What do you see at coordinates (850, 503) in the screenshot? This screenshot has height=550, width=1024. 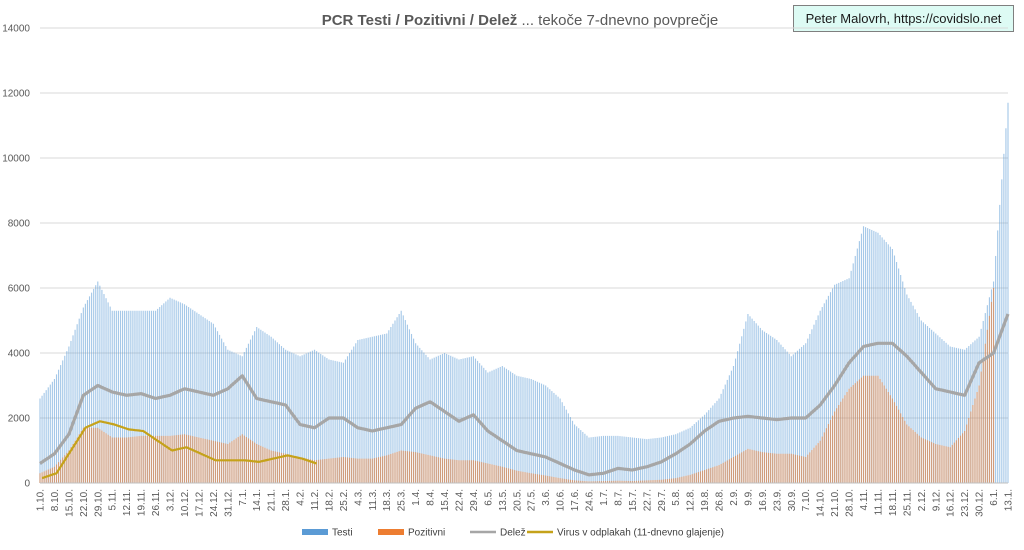 I see `x-tick-label: 28.10.` at bounding box center [850, 503].